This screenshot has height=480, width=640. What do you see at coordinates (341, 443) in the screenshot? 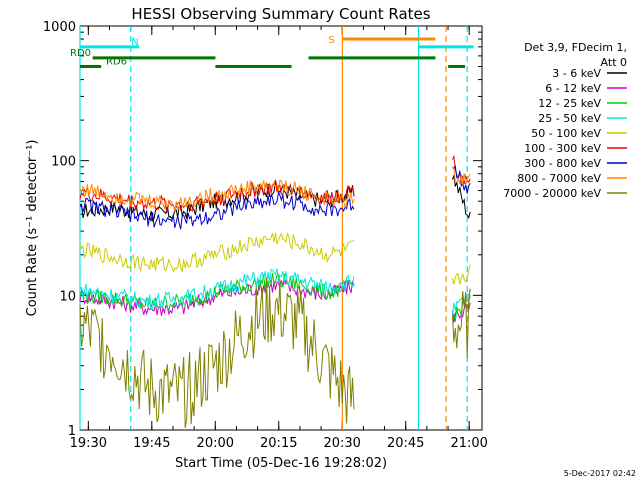
I see `x-tick-label: 20:30` at bounding box center [341, 443].